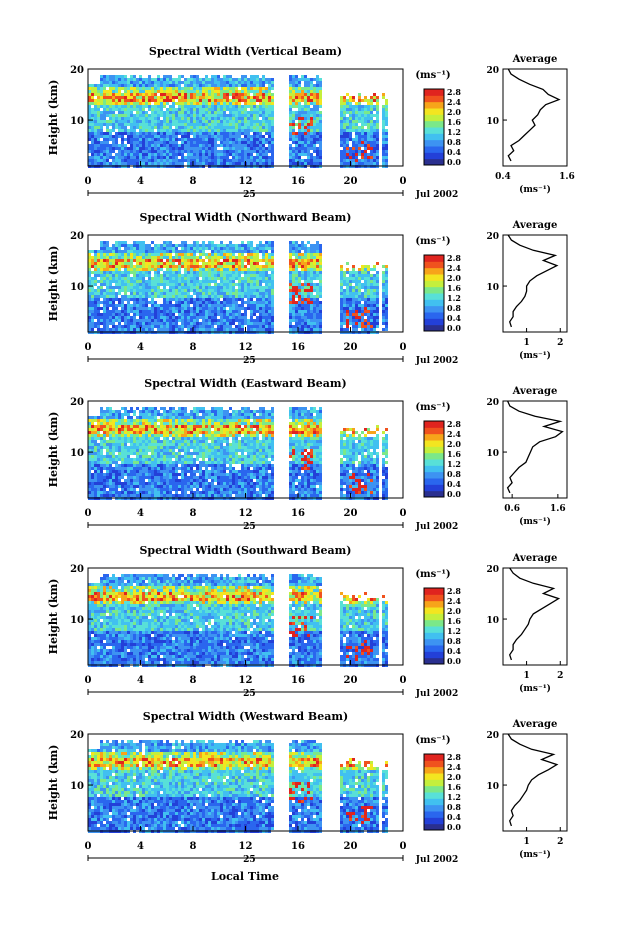 The height and width of the screenshot is (933, 623). I want to click on date-label: Jul 2002, so click(436, 195).